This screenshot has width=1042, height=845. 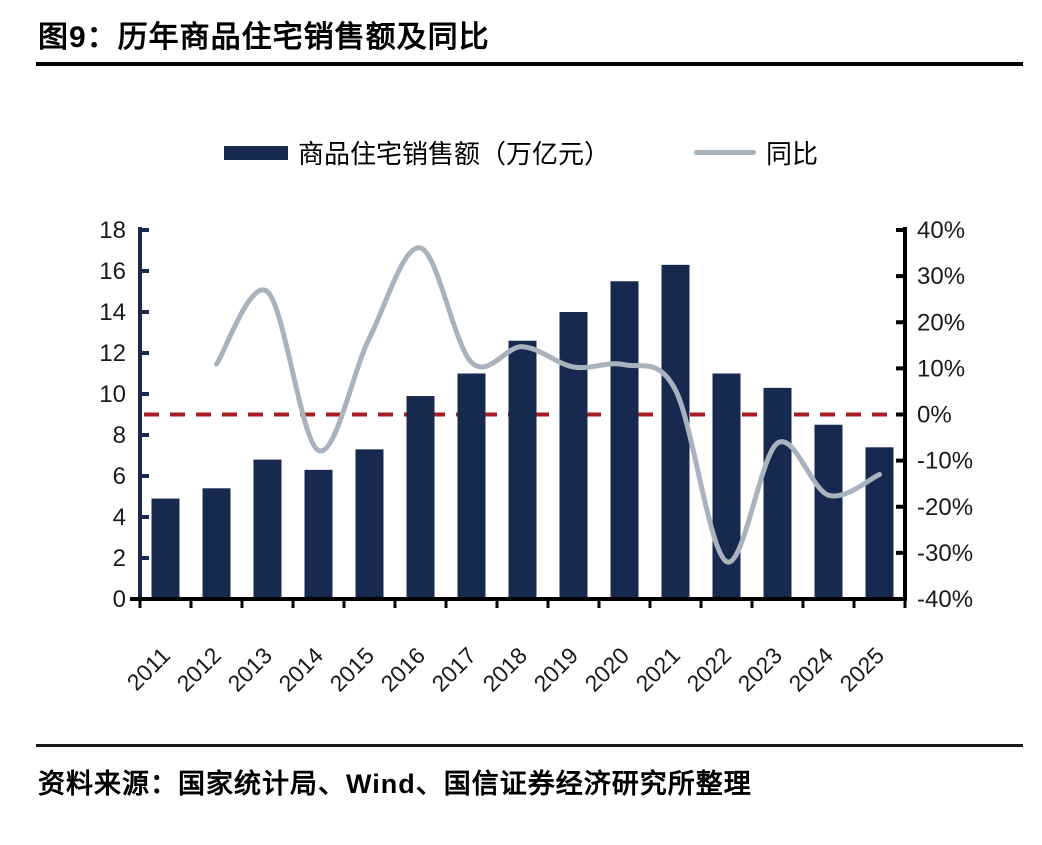 What do you see at coordinates (708, 669) in the screenshot?
I see `x-tick-label: 2022` at bounding box center [708, 669].